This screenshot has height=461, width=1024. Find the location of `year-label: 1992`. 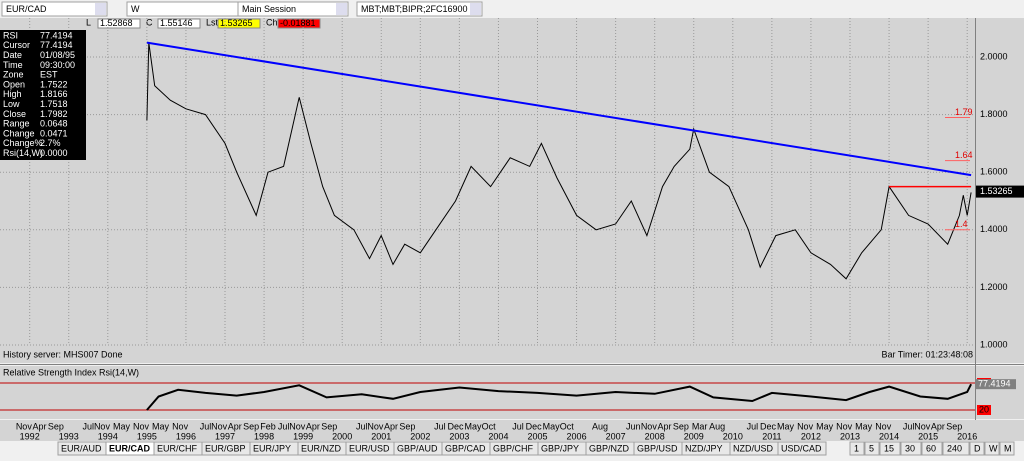

year-label: 1992 is located at coordinates (30, 436).